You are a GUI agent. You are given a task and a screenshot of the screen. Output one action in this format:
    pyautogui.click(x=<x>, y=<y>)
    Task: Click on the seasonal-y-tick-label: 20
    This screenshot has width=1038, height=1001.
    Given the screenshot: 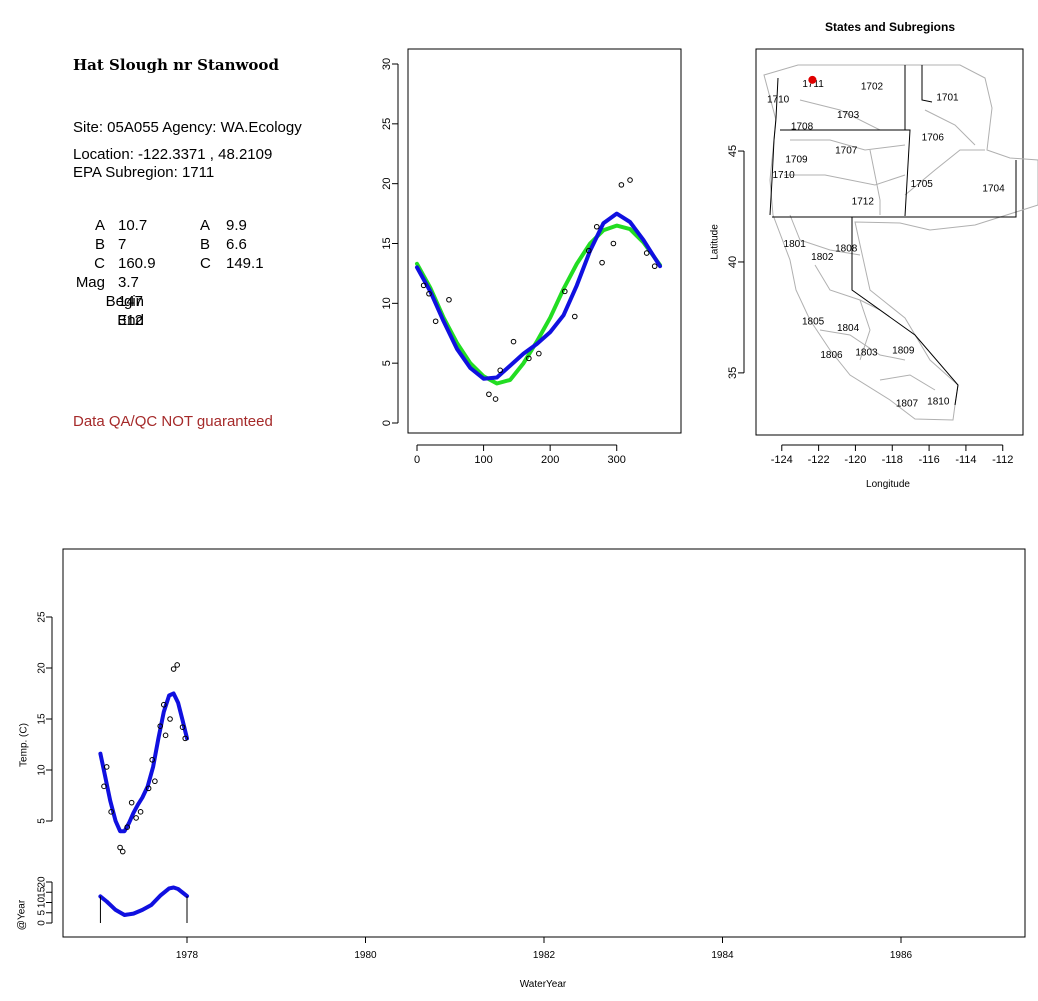 What is the action you would take?
    pyautogui.click(x=387, y=184)
    